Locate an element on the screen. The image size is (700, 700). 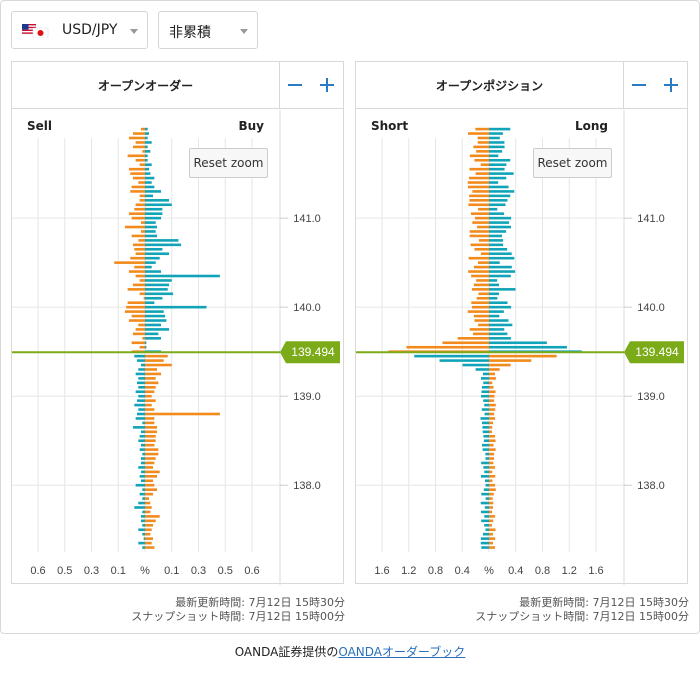
panel-title: オープンオーダー is located at coordinates (146, 85).